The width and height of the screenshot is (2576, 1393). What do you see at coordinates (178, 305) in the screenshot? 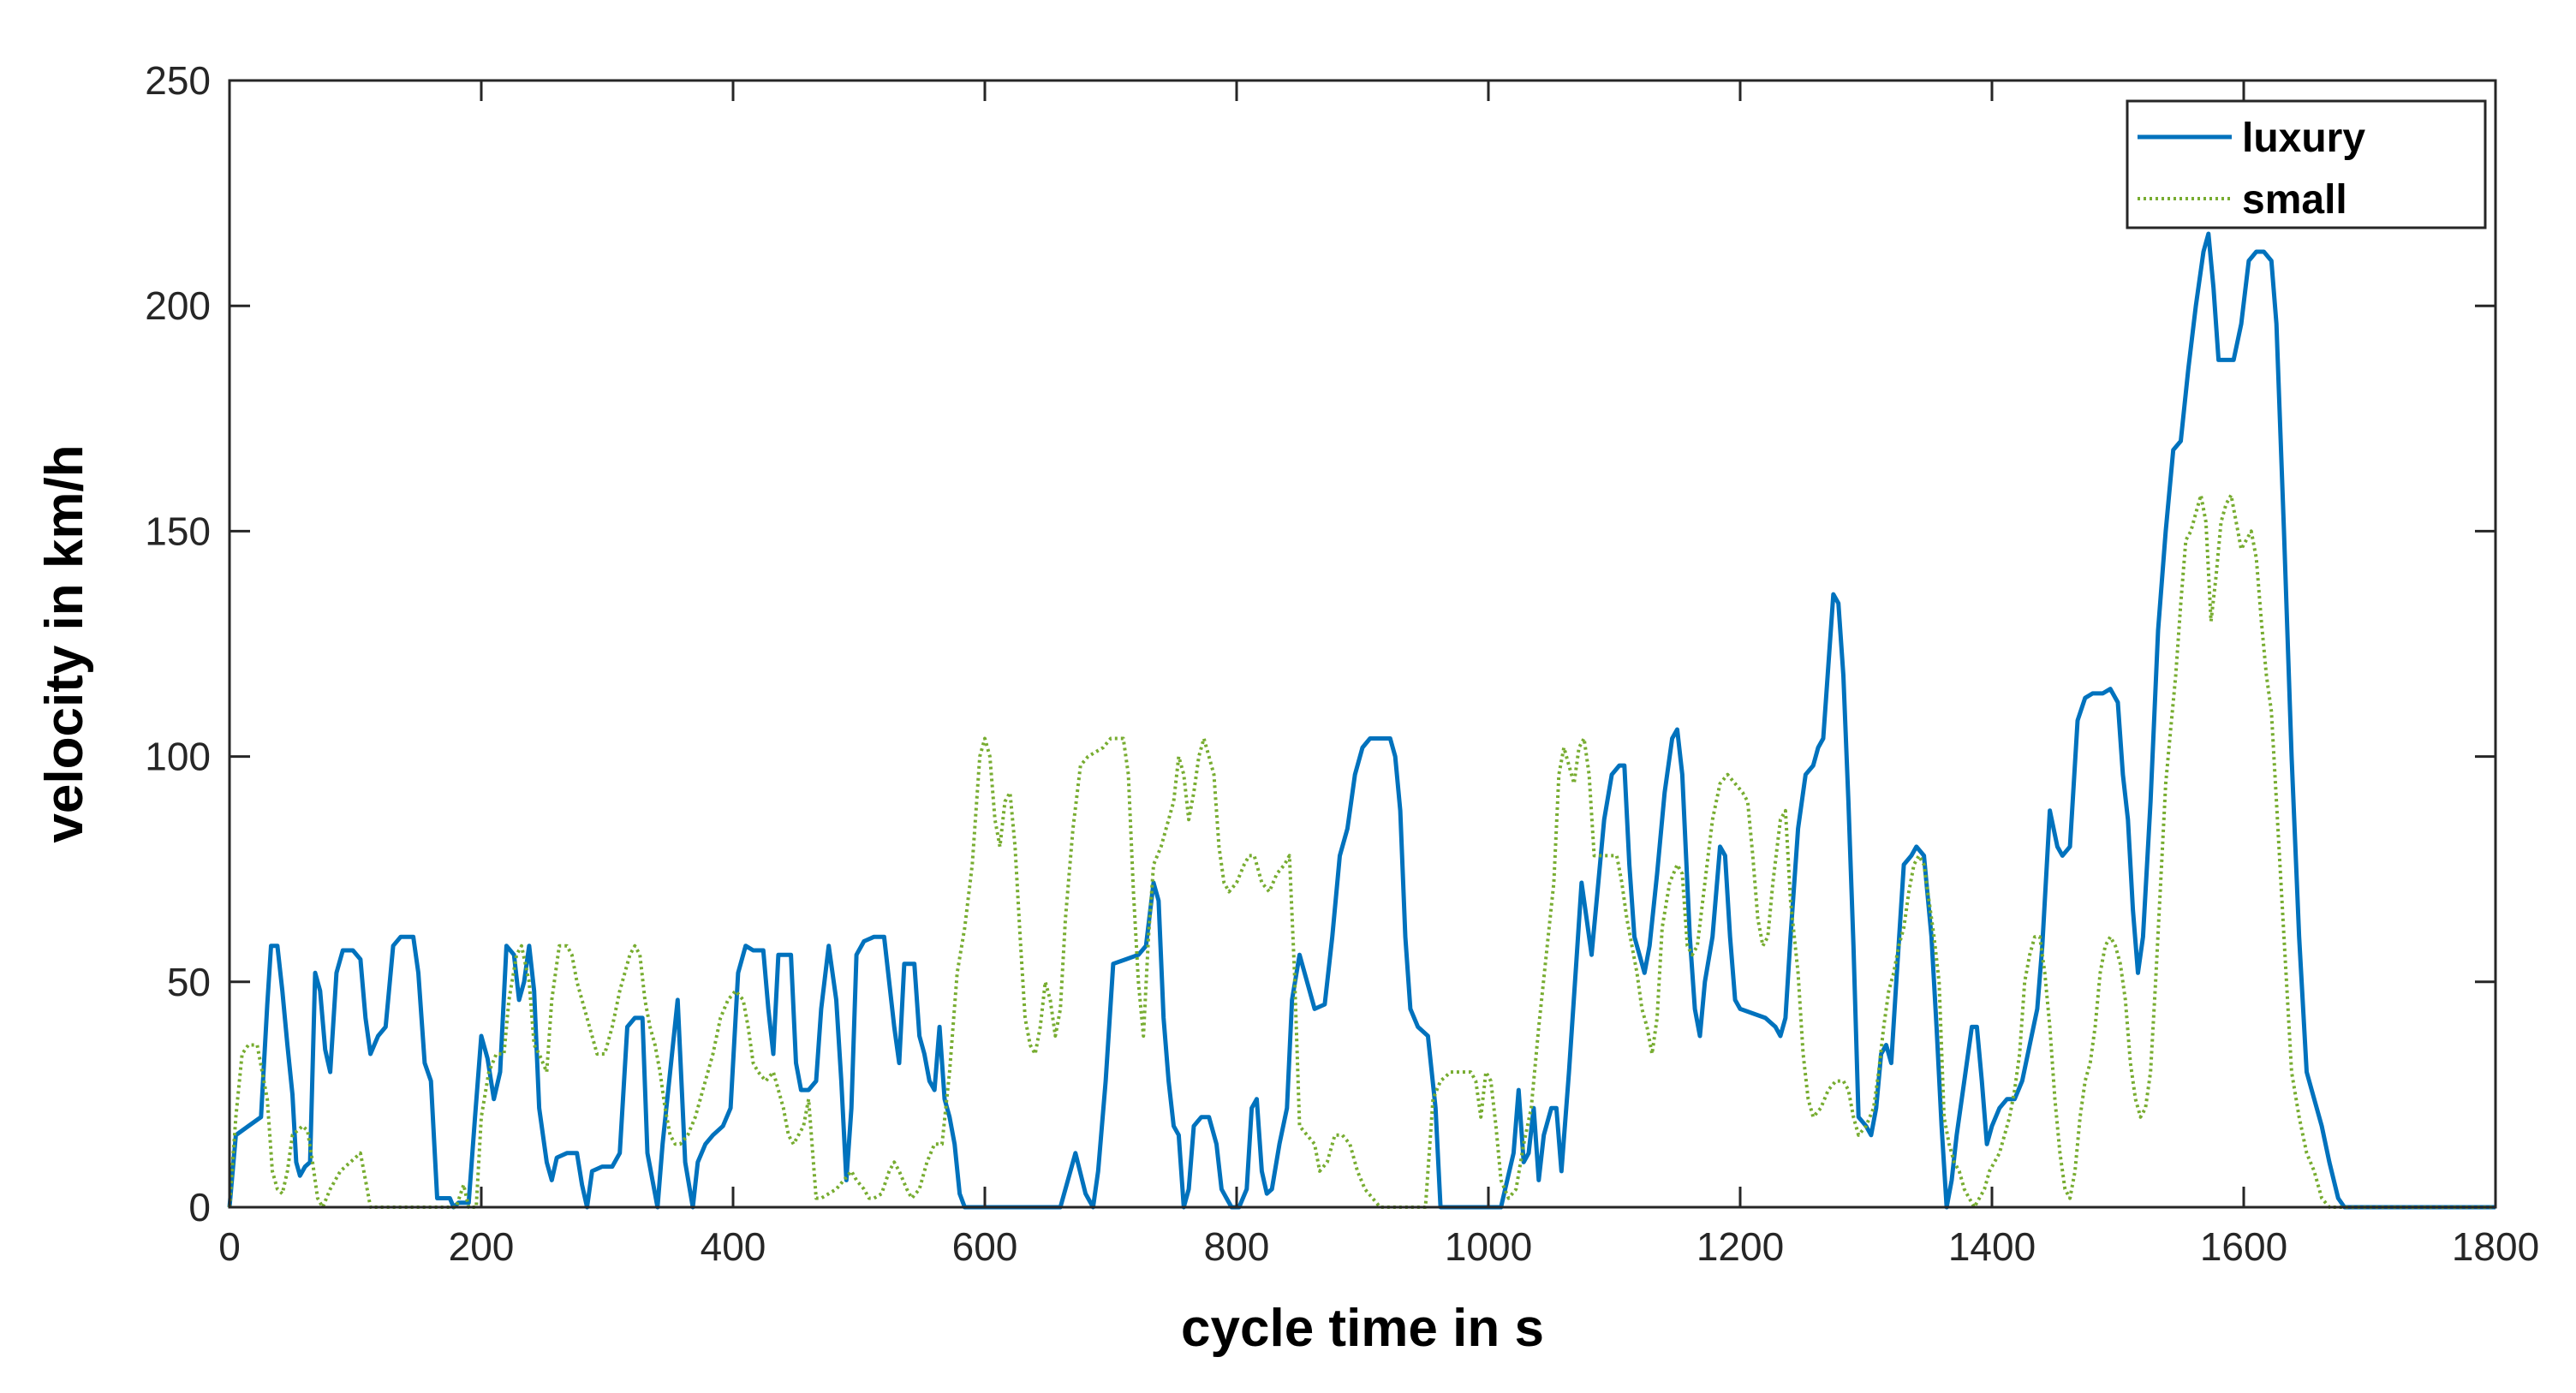
I see `y-tick-label: 200` at bounding box center [178, 305].